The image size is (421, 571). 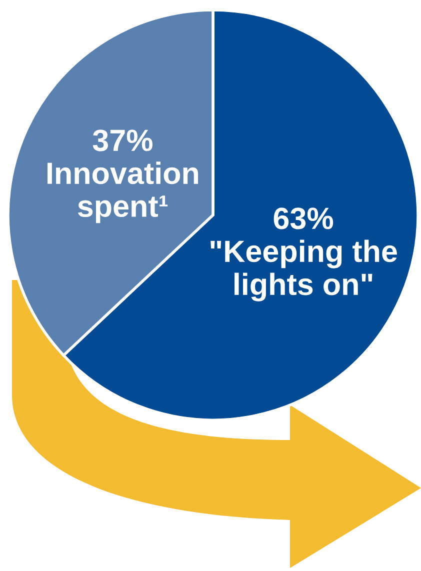 I want to click on data-label: 37%, so click(x=122, y=141).